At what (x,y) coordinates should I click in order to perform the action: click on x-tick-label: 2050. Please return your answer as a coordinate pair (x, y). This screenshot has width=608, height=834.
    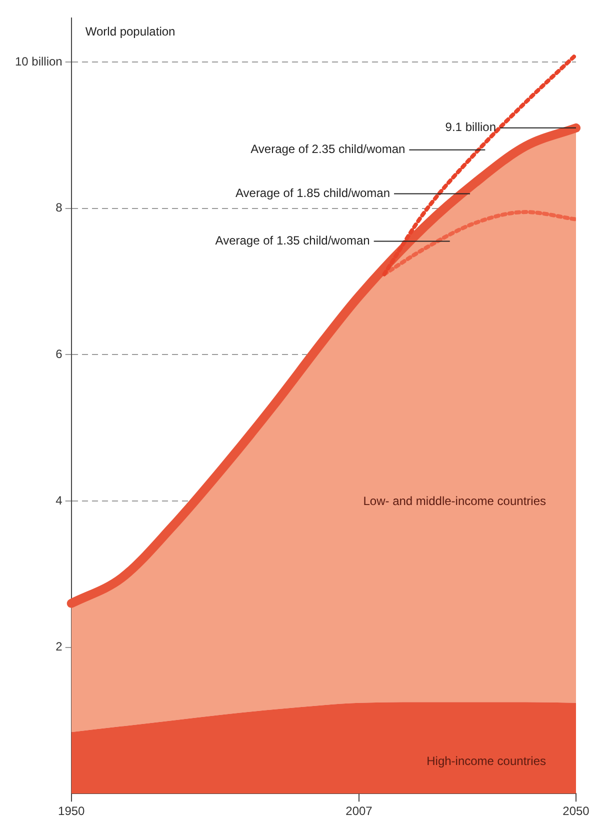
    Looking at the image, I should click on (576, 811).